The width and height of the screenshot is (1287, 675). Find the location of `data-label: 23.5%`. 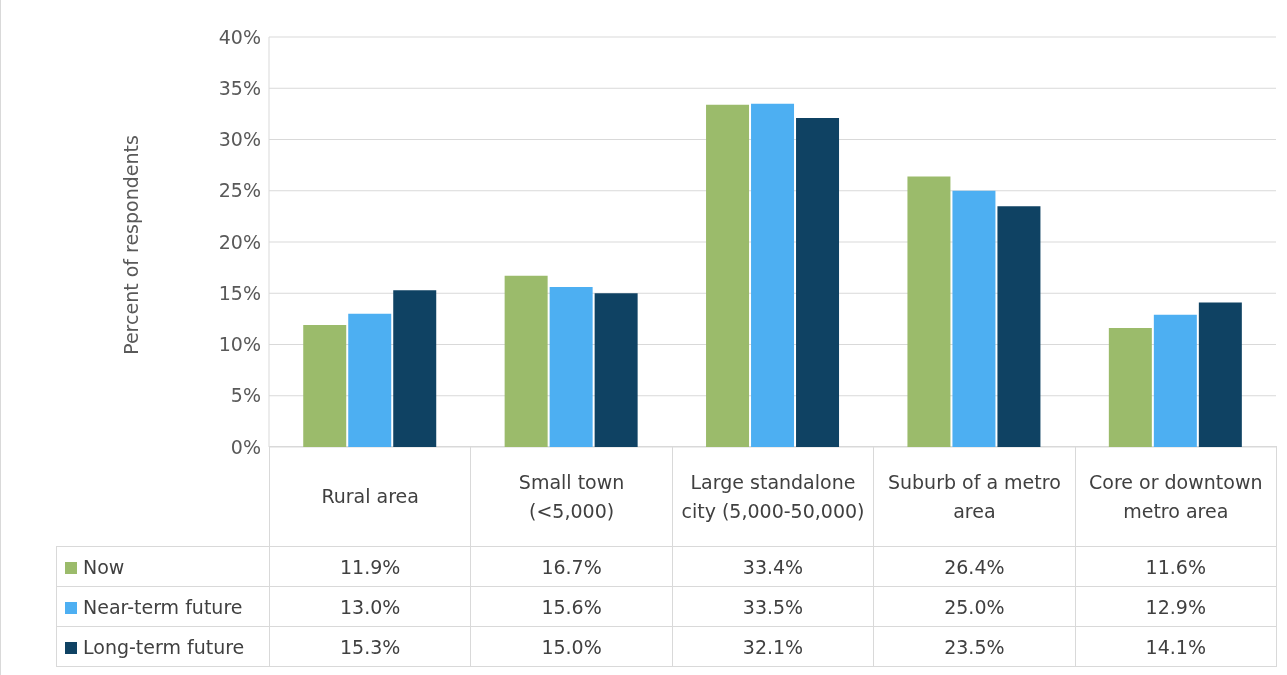

data-label: 23.5% is located at coordinates (974, 646).